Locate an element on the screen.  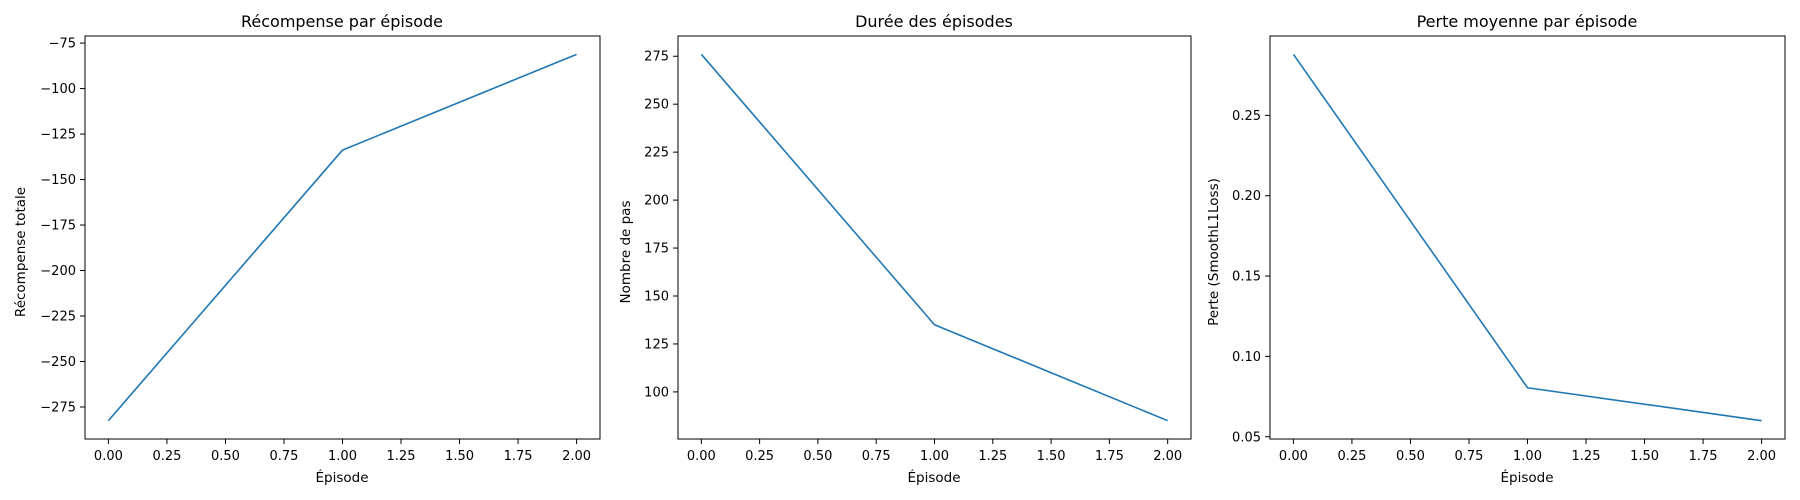
y-tick-label: −175 is located at coordinates (58, 226).